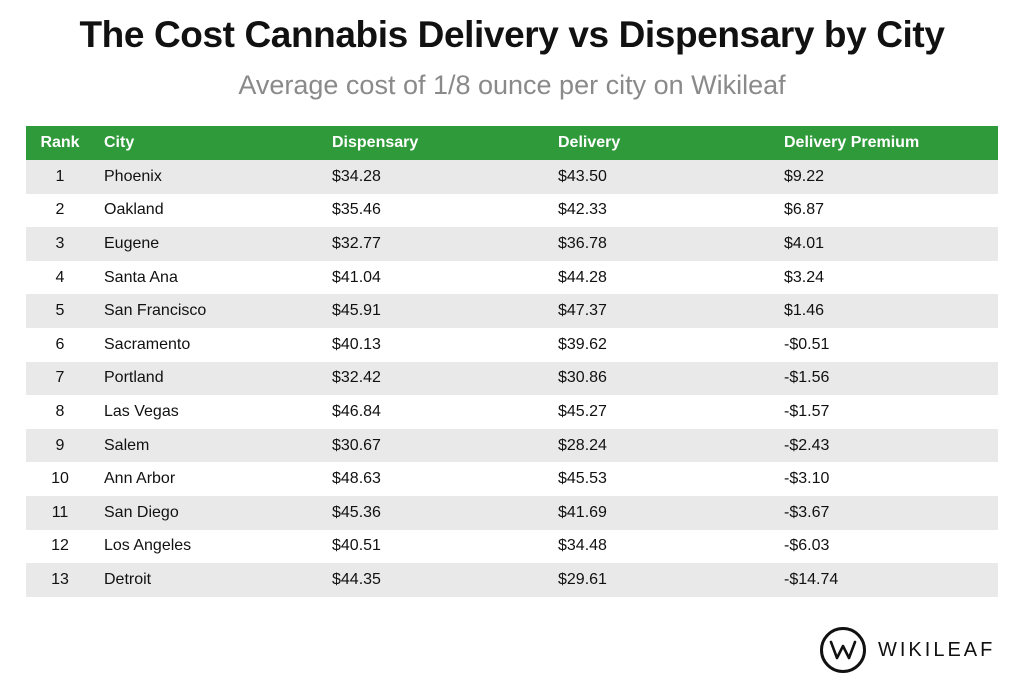 This screenshot has height=693, width=1024. Describe the element at coordinates (134, 210) in the screenshot. I see `cell-city: Oakland` at that location.